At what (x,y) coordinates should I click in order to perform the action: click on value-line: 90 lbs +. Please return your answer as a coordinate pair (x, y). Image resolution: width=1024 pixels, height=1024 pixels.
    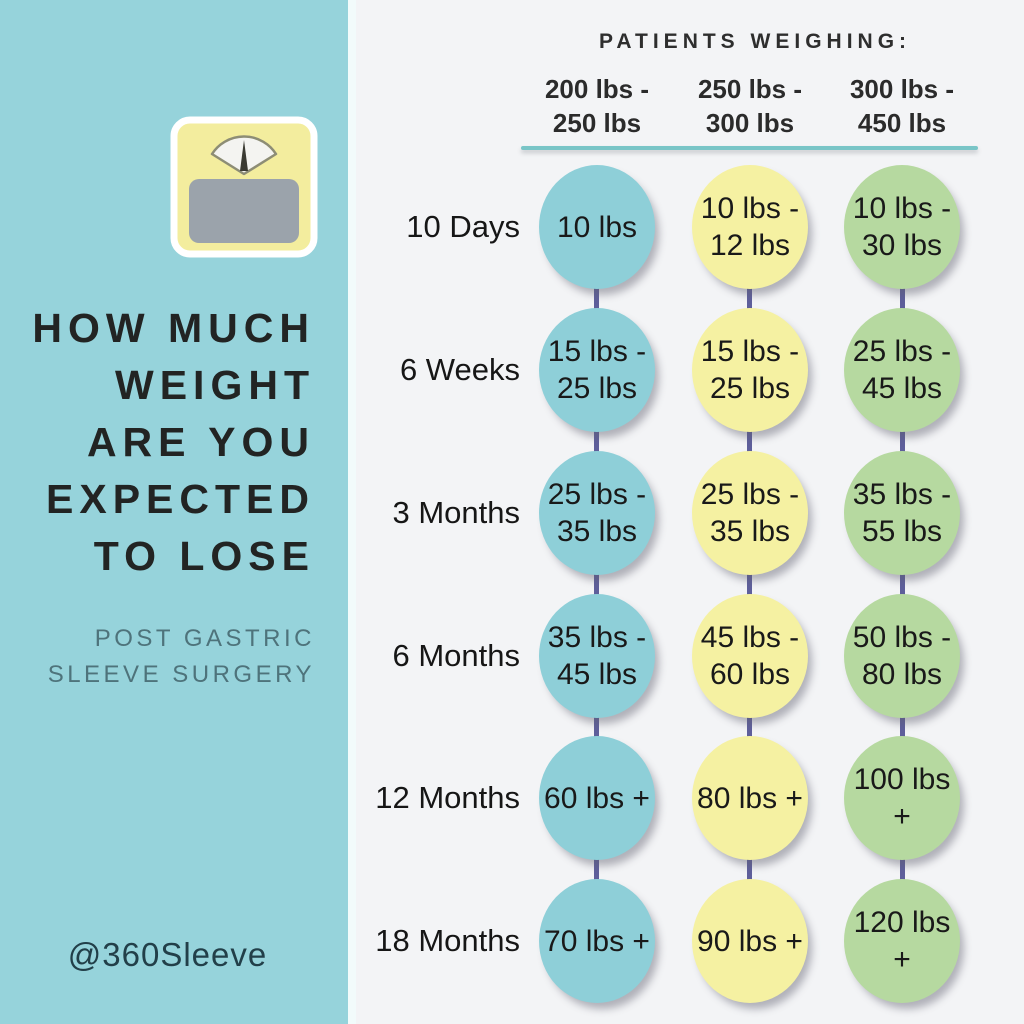
    Looking at the image, I should click on (750, 941).